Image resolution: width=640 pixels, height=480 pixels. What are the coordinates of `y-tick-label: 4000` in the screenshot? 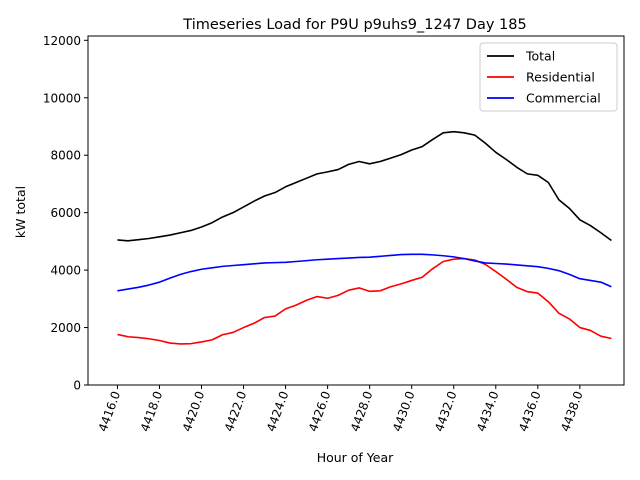 It's located at (65, 271).